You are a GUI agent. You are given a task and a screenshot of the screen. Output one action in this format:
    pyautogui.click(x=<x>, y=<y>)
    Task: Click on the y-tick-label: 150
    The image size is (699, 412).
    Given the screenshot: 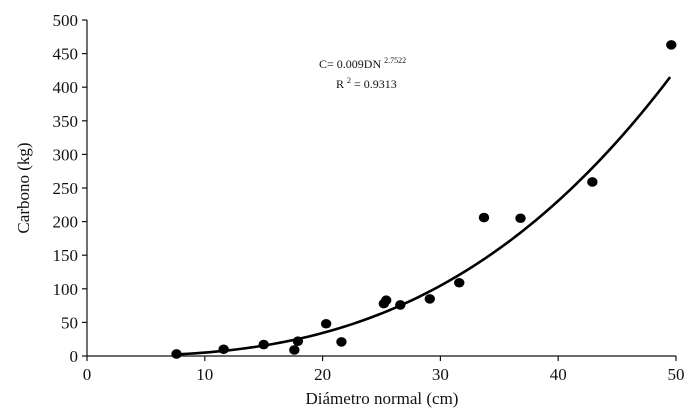 What is the action you would take?
    pyautogui.click(x=66, y=255)
    